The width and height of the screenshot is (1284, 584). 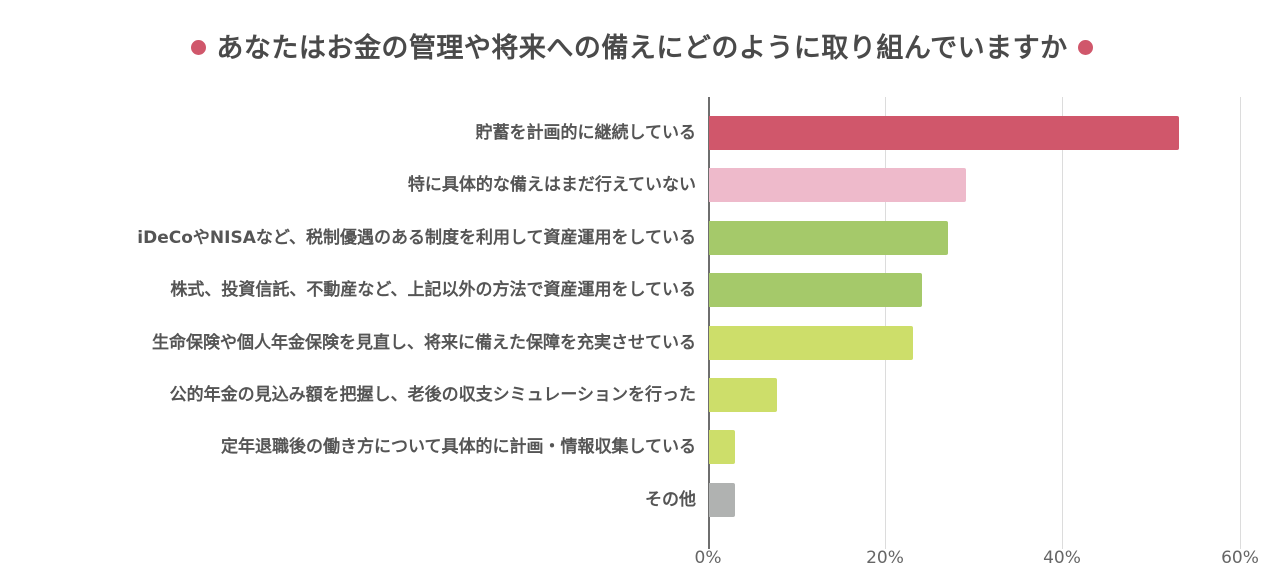 What do you see at coordinates (1240, 558) in the screenshot?
I see `x-tick-60: 60%` at bounding box center [1240, 558].